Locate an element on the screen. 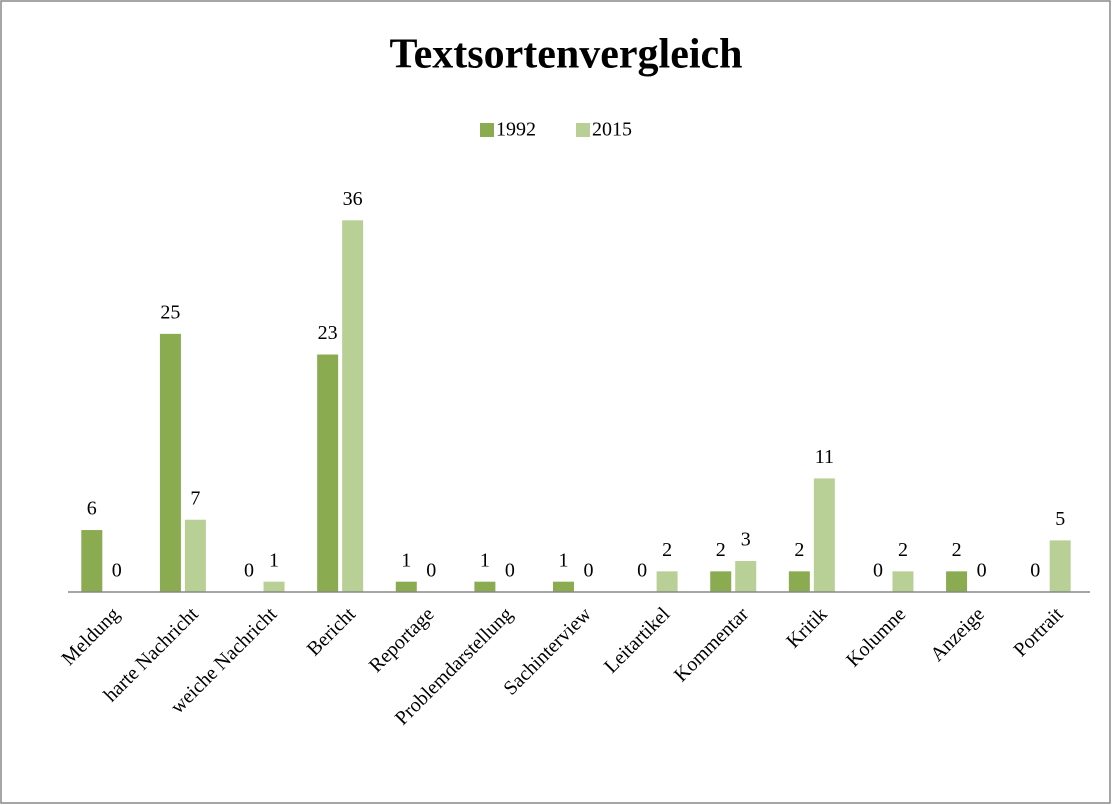 The height and width of the screenshot is (805, 1112). data-label: 11 is located at coordinates (824, 457).